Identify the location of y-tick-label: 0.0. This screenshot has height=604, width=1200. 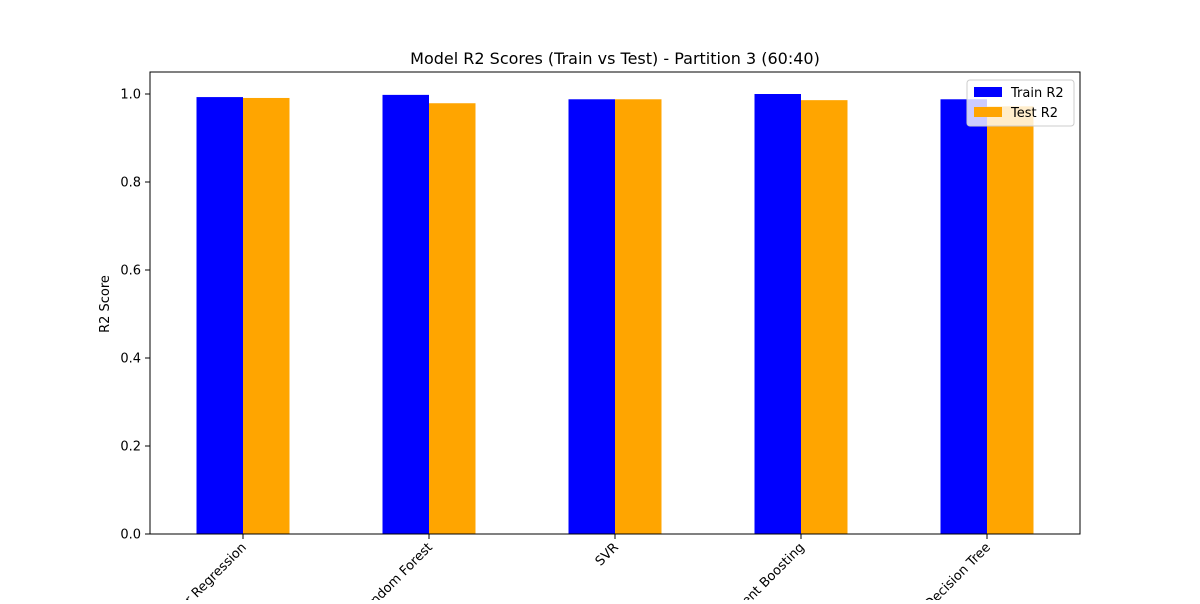
(130, 535).